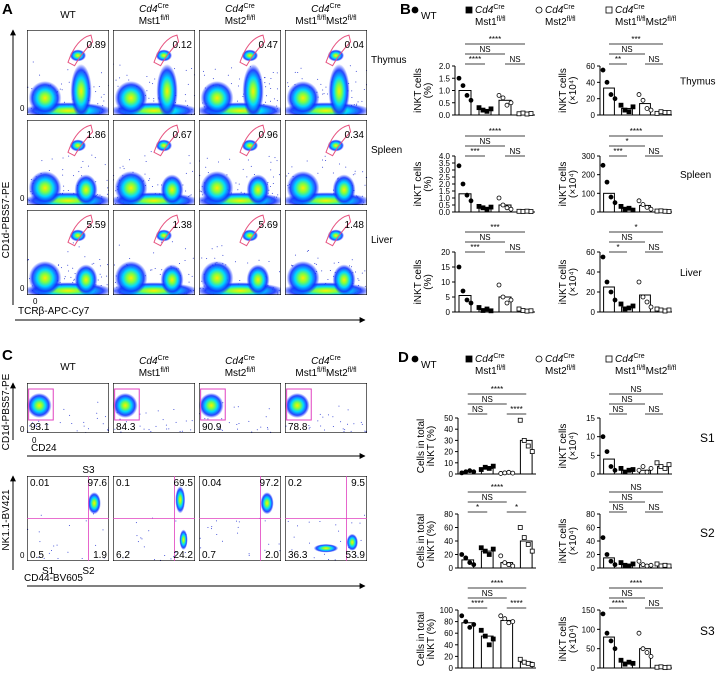 Image resolution: width=728 pixels, height=683 pixels. What do you see at coordinates (337, 21) in the screenshot?
I see `genotype-gene: Mst2` at bounding box center [337, 21].